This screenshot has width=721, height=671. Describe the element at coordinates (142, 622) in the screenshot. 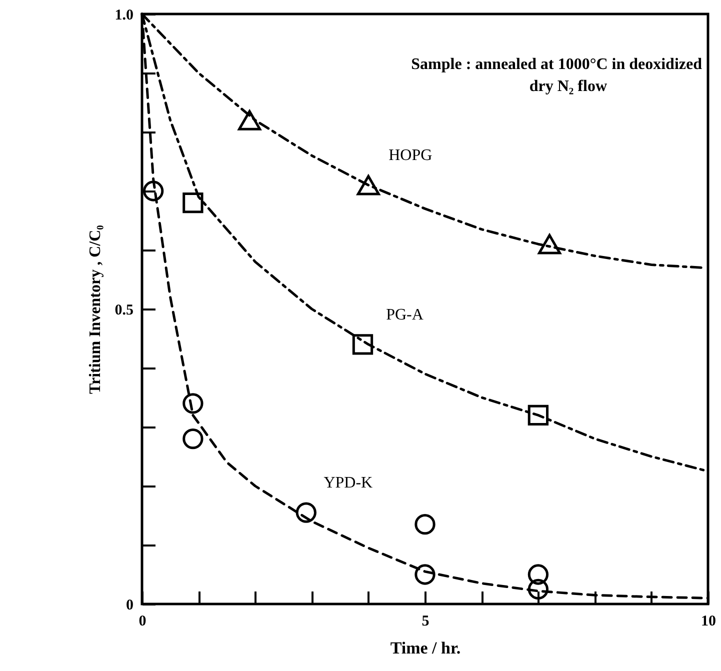

I see `x-tick-label: 0` at that location.